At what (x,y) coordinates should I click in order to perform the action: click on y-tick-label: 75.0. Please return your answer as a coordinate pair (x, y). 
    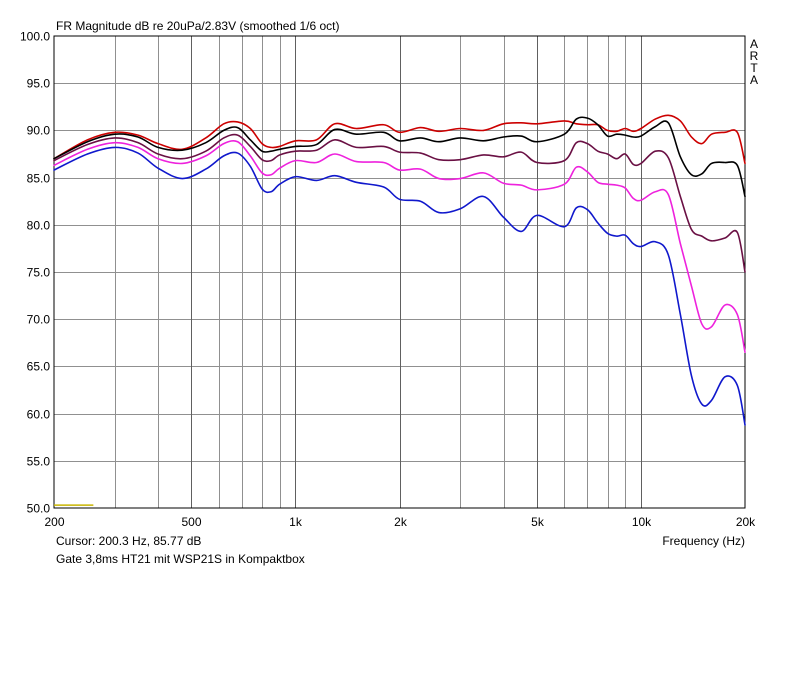
    Looking at the image, I should click on (39, 273).